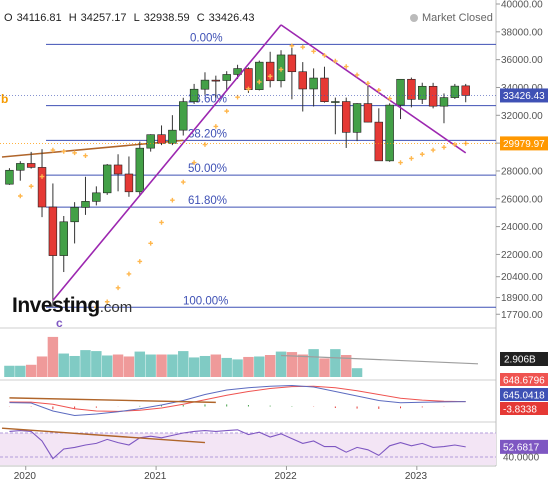 This screenshot has width=548, height=483. Describe the element at coordinates (155, 476) in the screenshot. I see `time-tick-label-1: 2021` at that location.